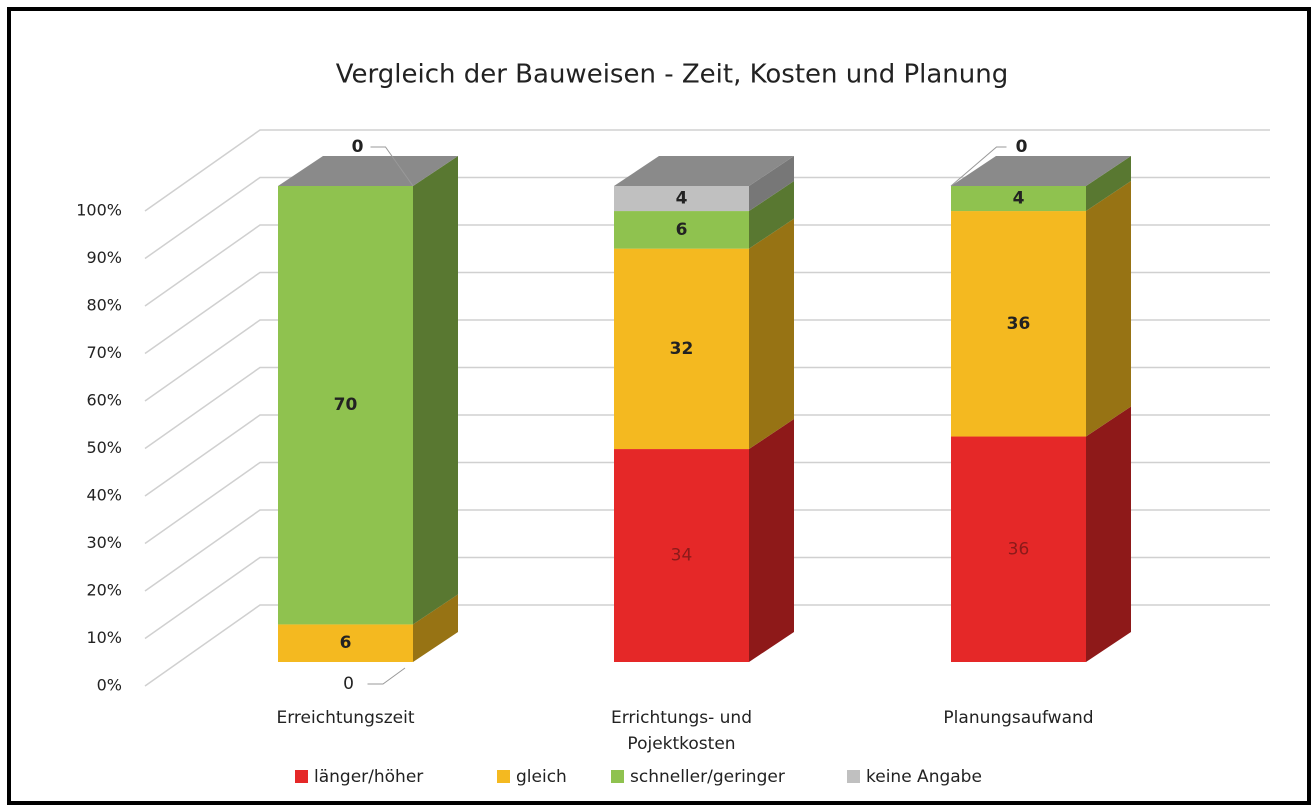  I want to click on data-label: 70, so click(346, 405).